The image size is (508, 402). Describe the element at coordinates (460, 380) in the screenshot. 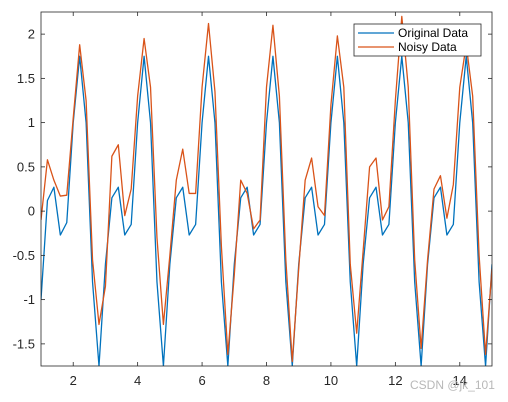

I see `x-tick-label: 14` at that location.